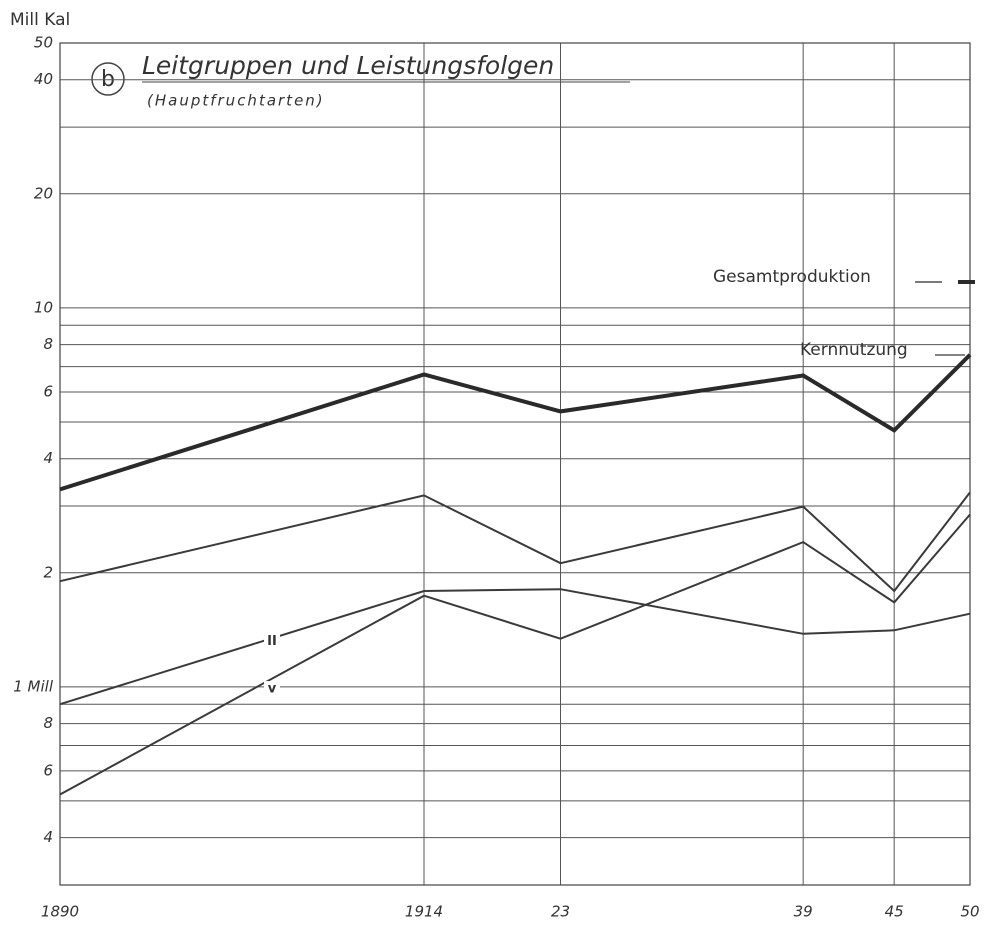  What do you see at coordinates (43, 193) in the screenshot?
I see `y-tick-label: 20` at bounding box center [43, 193].